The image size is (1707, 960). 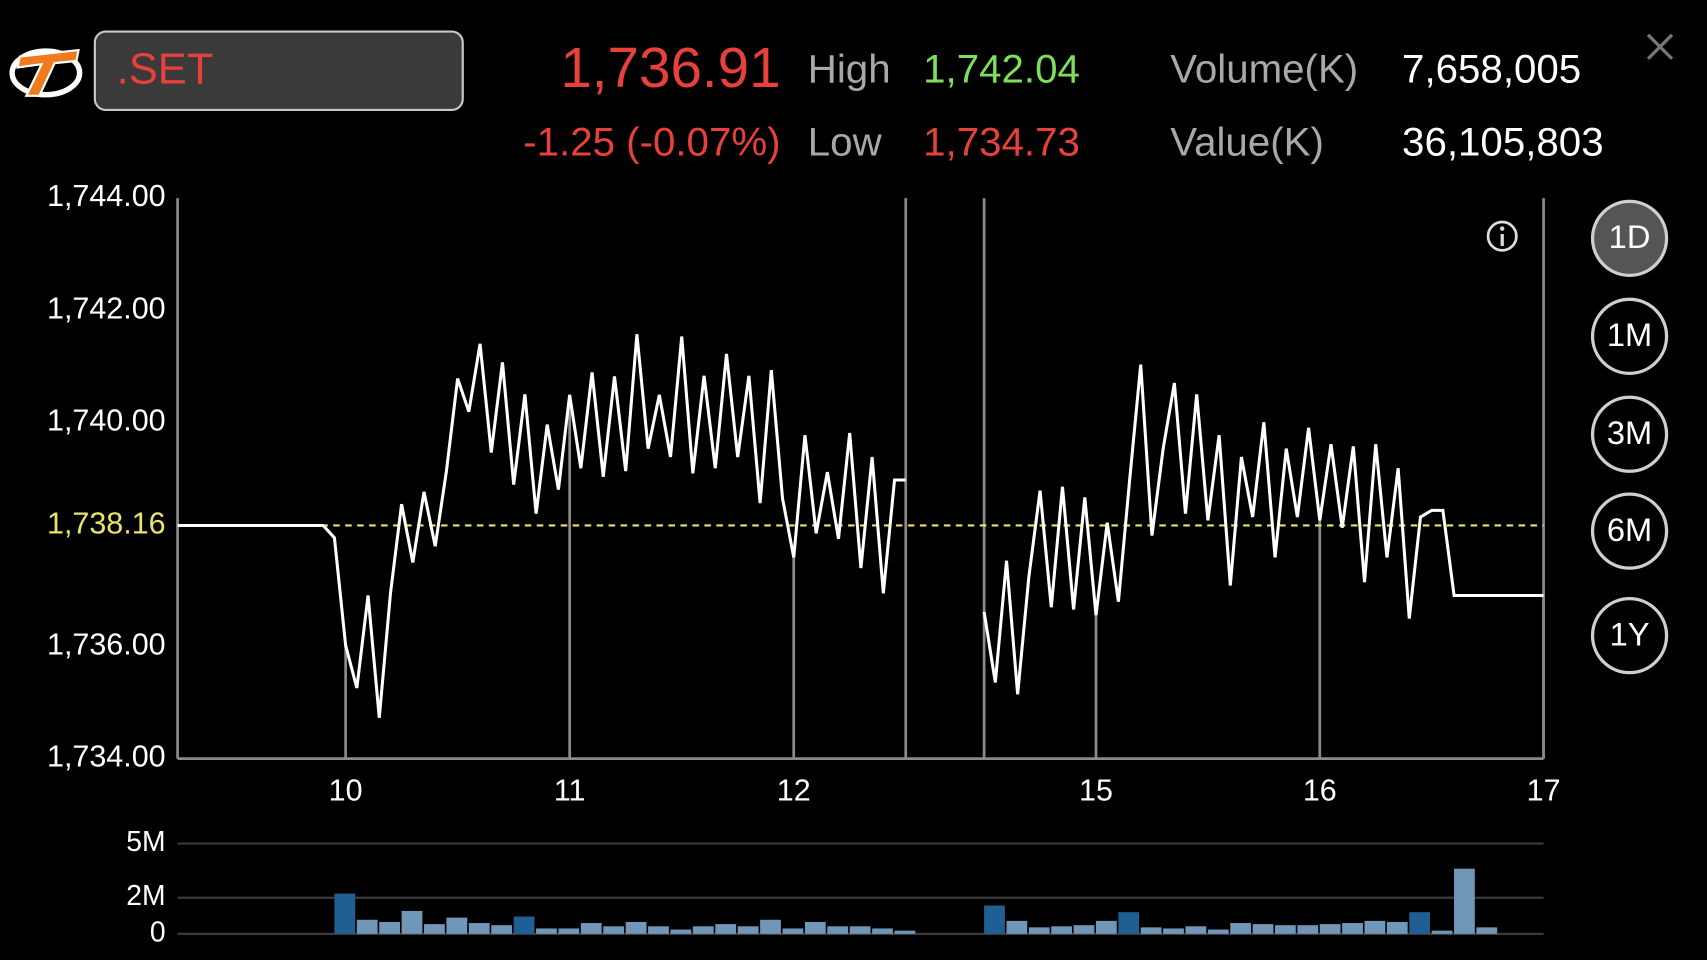 I want to click on period-button-label: 1Y, so click(x=1630, y=633).